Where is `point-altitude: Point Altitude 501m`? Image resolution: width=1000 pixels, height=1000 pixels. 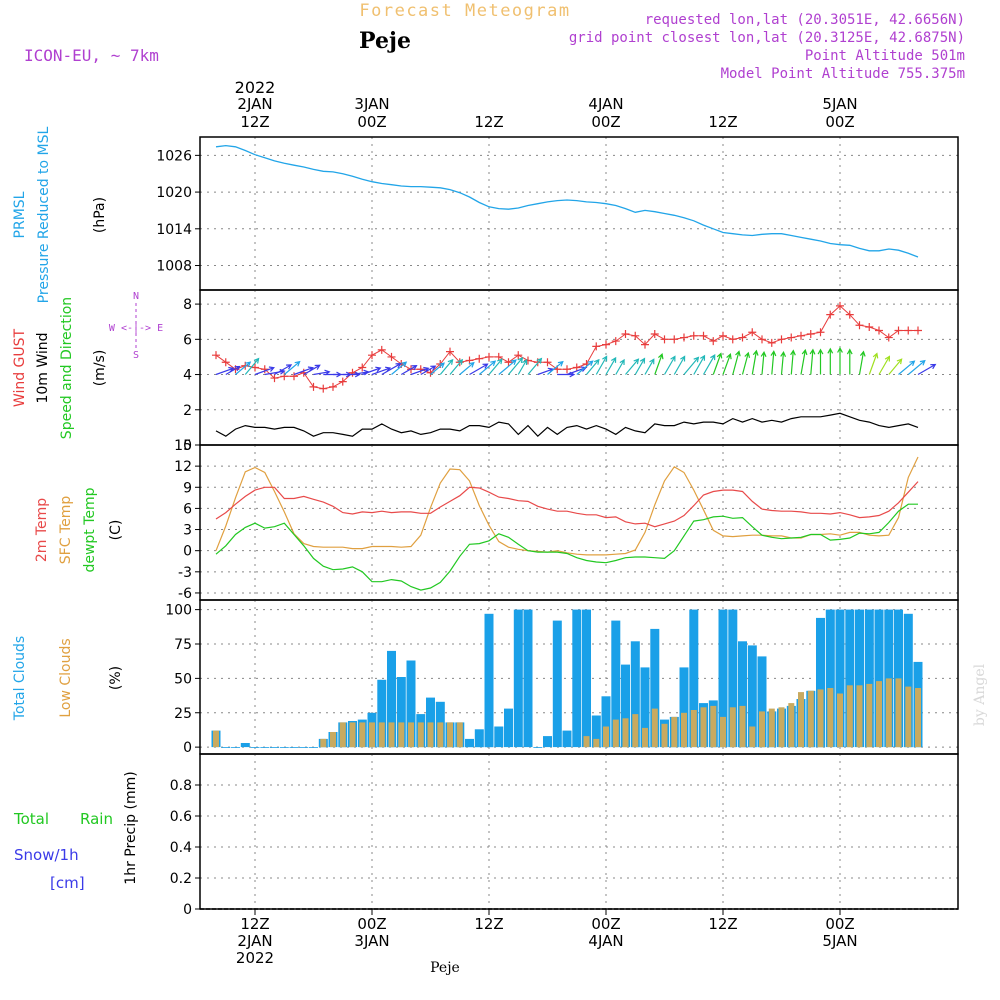
point-altitude: Point Altitude 501m is located at coordinates (885, 56).